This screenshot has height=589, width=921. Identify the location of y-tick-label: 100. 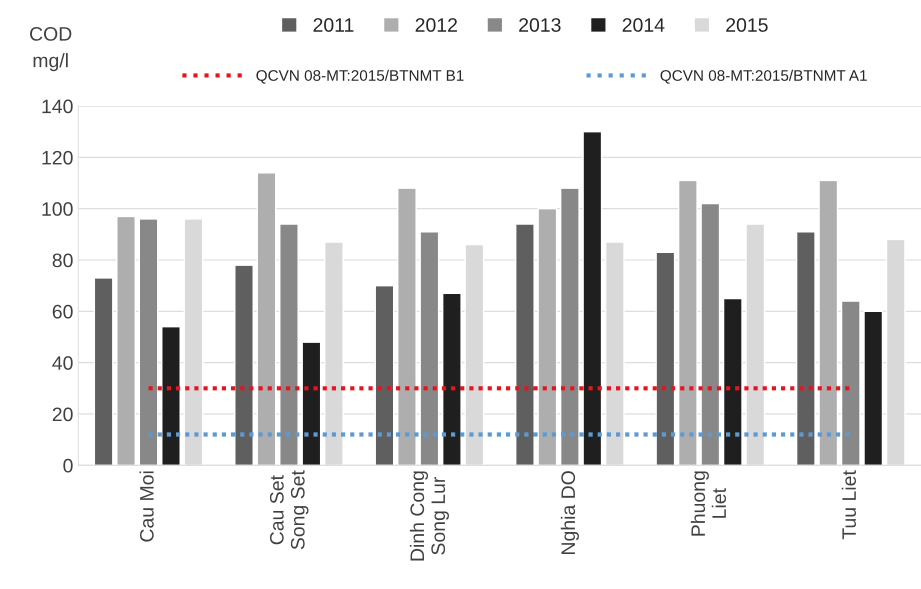
(57, 209).